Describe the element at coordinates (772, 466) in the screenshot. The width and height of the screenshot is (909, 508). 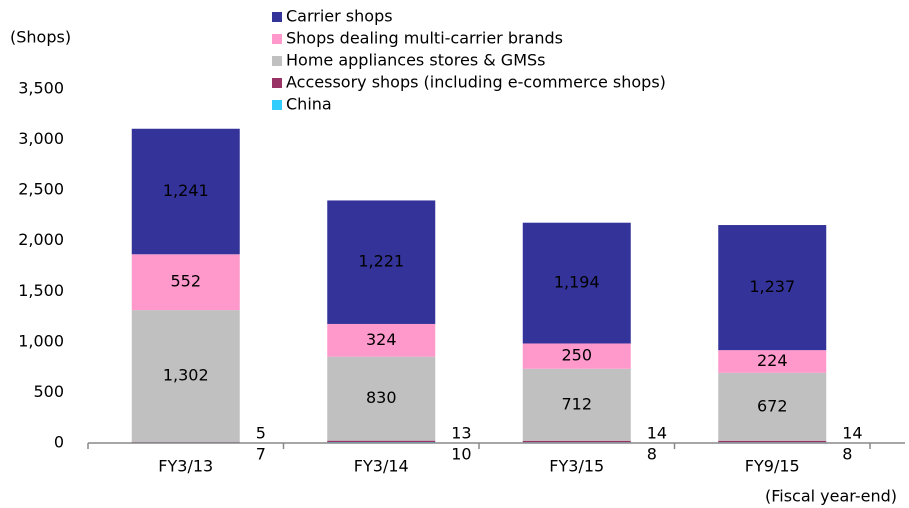
I see `x-tick-label: FY9/15` at that location.